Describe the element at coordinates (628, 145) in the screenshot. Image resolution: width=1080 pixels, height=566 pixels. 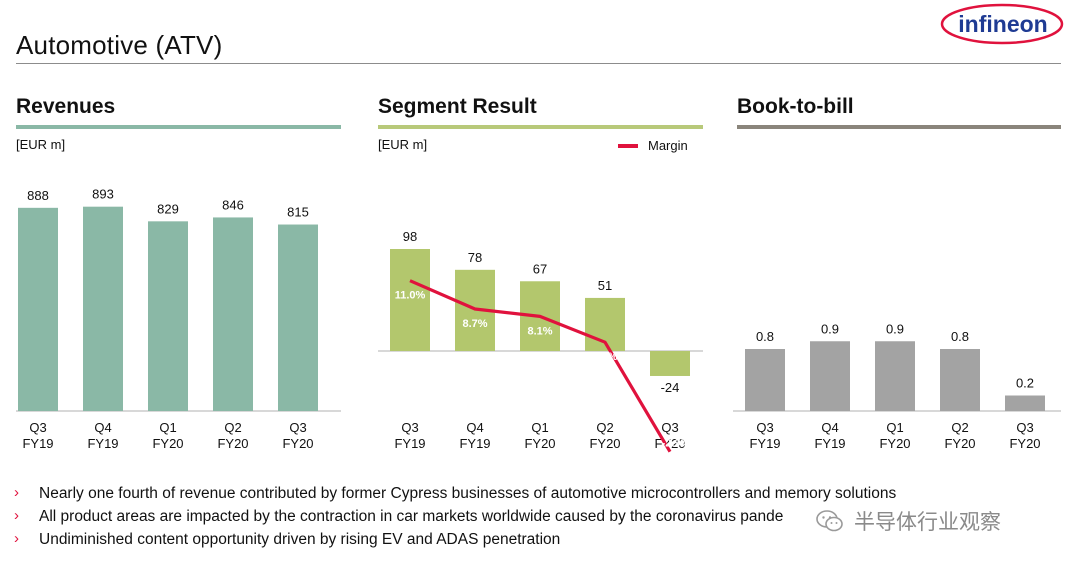
I see `margin-legend-swatch` at that location.